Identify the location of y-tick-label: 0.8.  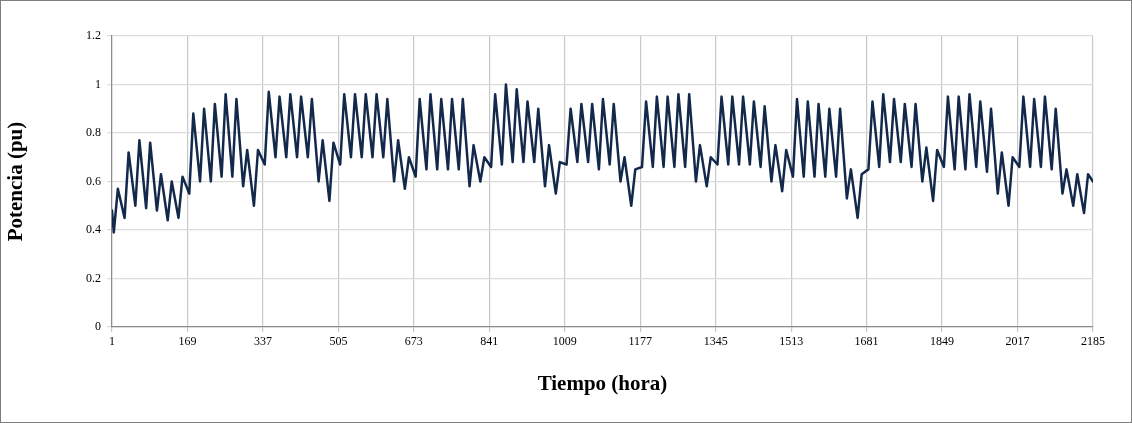
(93, 132).